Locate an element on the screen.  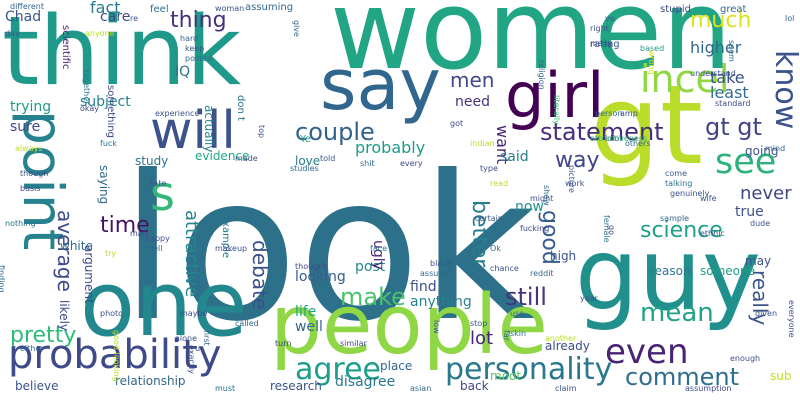
word-make: make is located at coordinates (373, 297).